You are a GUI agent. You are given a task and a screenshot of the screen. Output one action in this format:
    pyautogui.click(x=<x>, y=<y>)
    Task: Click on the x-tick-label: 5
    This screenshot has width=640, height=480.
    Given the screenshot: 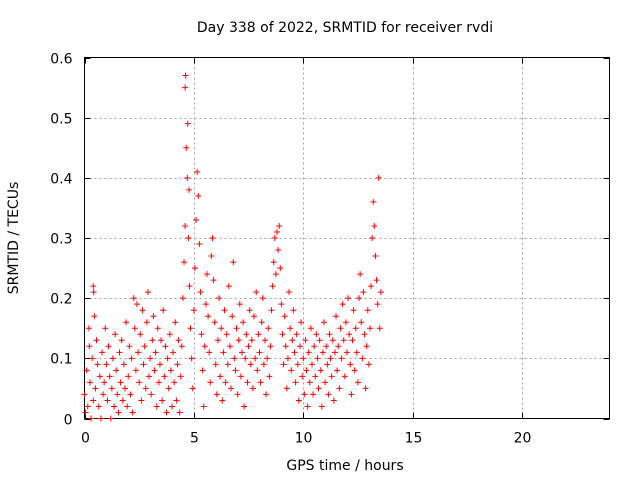 What is the action you would take?
    pyautogui.click(x=194, y=439)
    